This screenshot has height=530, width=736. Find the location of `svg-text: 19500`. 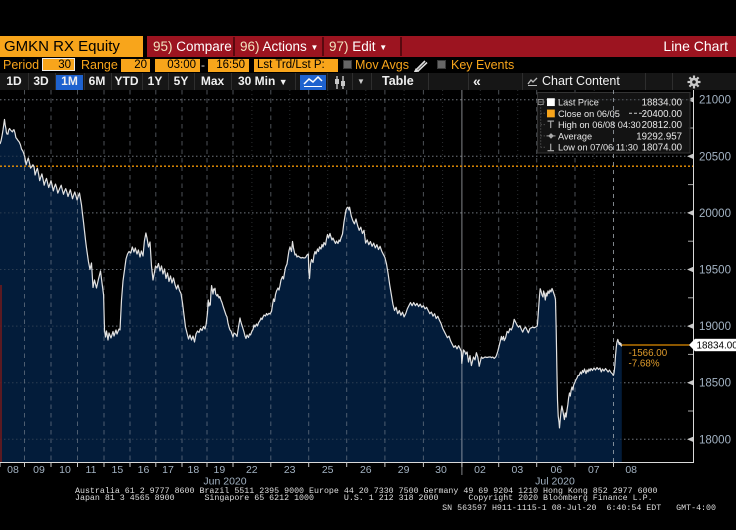

svg-text: 19500 is located at coordinates (715, 271).